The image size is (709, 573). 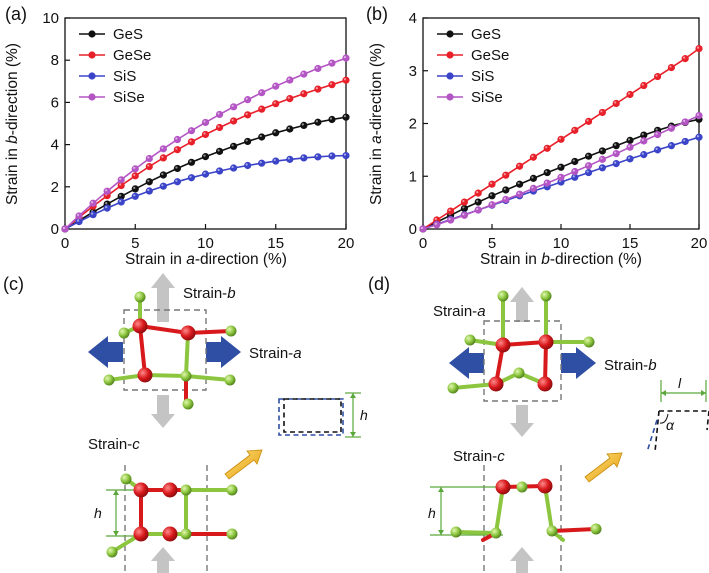 I want to click on legend-marker-GeSe, so click(x=450, y=55).